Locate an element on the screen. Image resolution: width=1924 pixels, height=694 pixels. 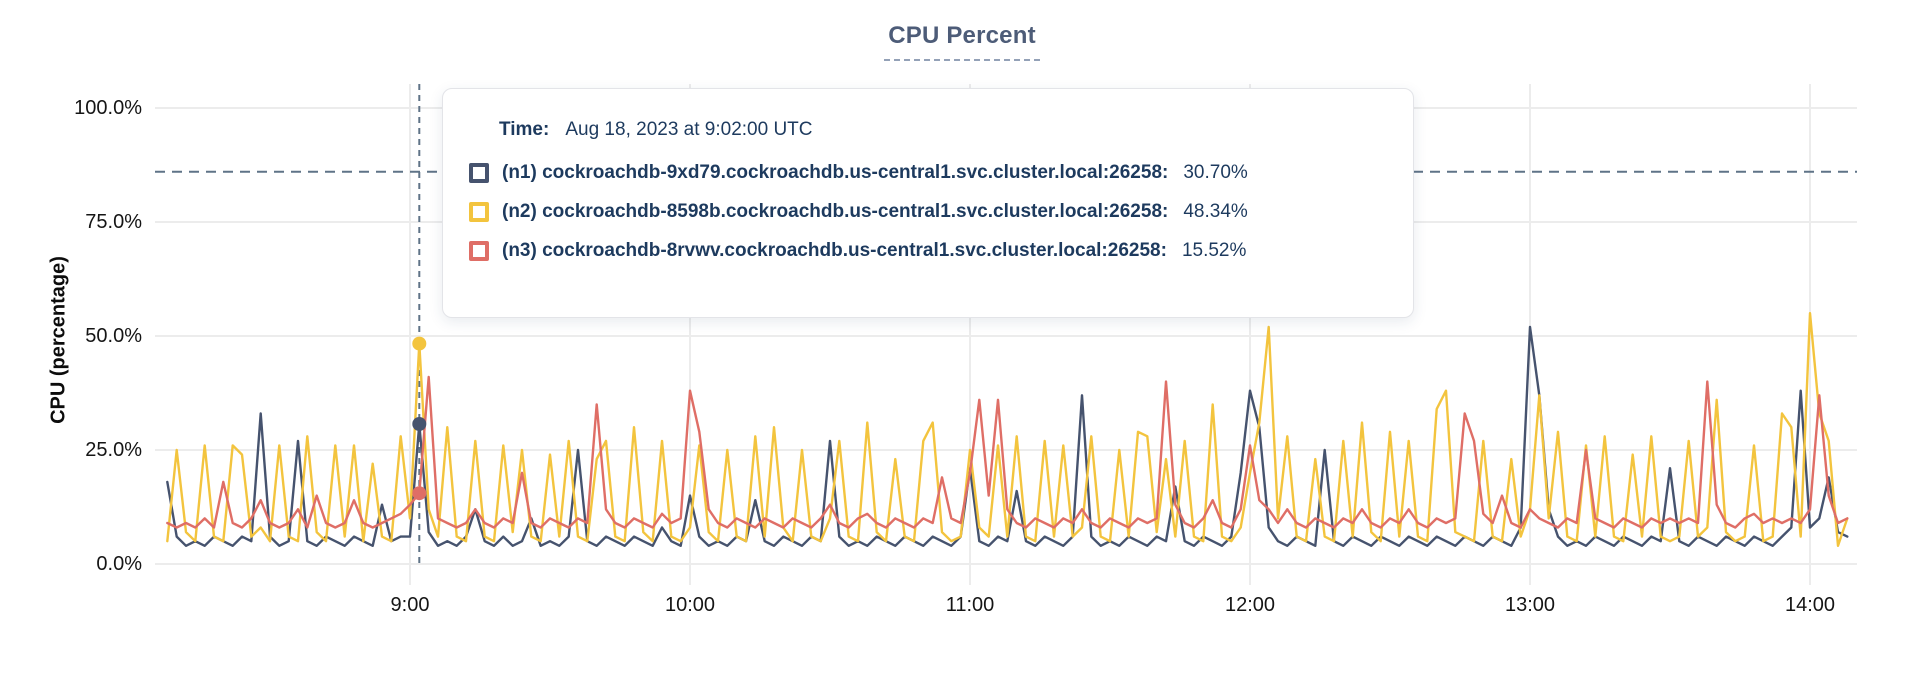
y-axis-tick: 0.0% is located at coordinates (119, 564).